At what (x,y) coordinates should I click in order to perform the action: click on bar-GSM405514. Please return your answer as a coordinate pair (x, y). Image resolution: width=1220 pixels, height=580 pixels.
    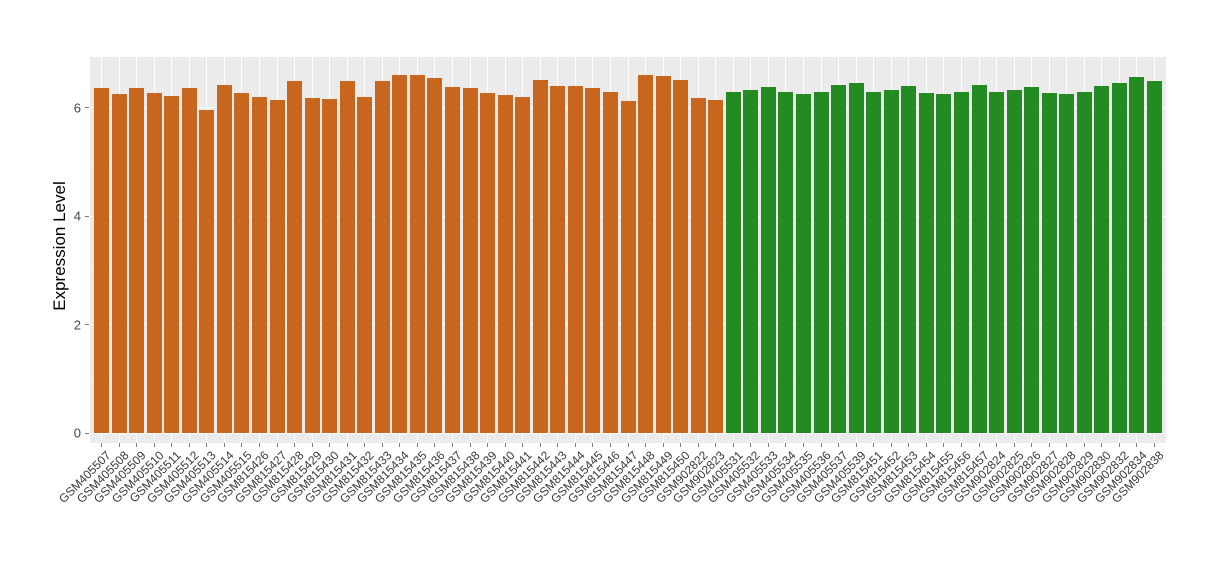
    Looking at the image, I should click on (224, 259).